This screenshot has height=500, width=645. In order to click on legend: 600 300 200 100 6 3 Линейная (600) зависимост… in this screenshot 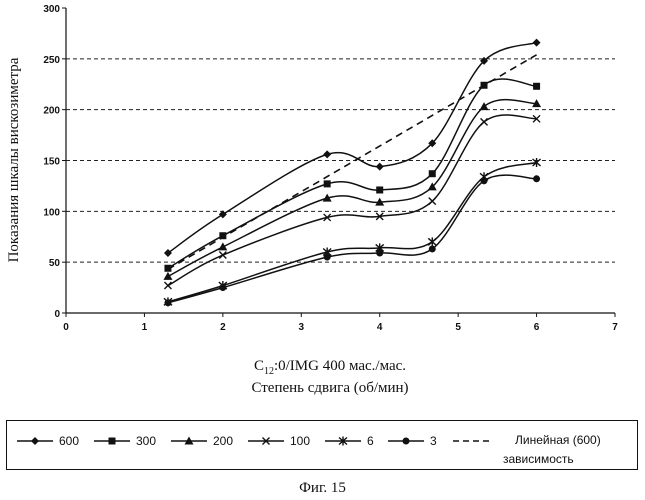, I will do `click(322, 445)`.